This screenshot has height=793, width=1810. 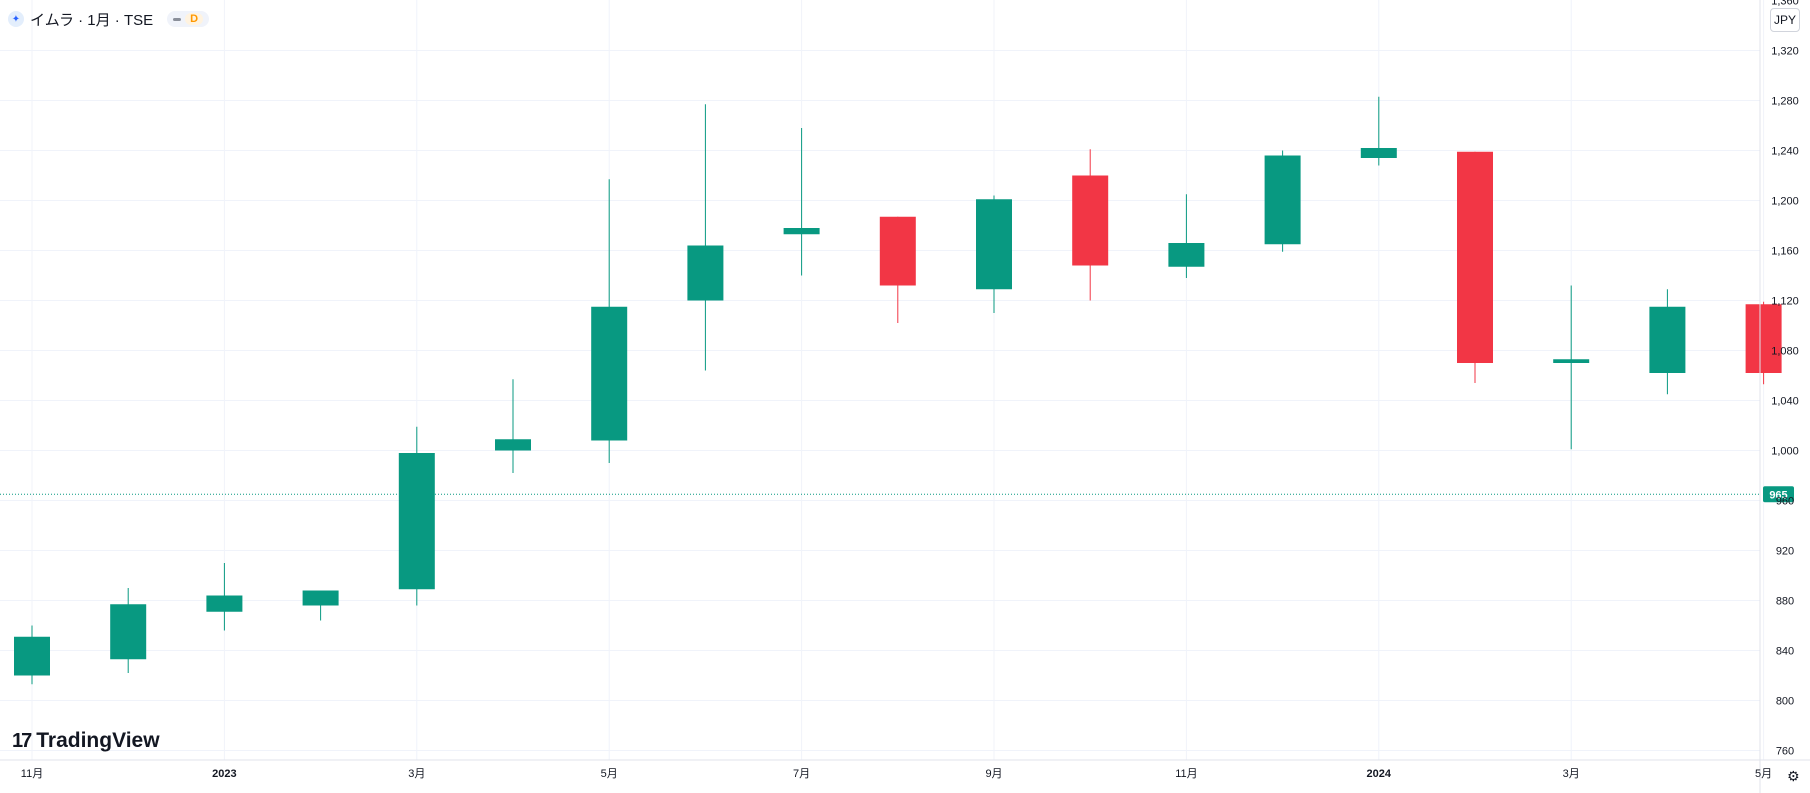 What do you see at coordinates (16, 19) in the screenshot?
I see `symbol-logo-icon: ✦` at bounding box center [16, 19].